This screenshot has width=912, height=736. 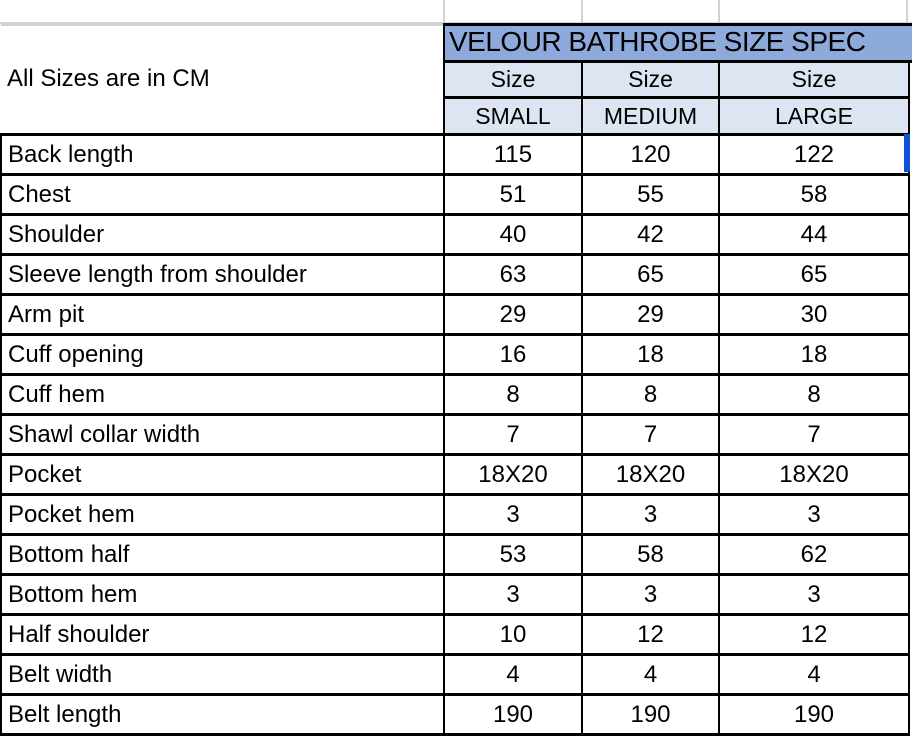 What do you see at coordinates (222, 674) in the screenshot?
I see `row-label-cell: Belt width` at bounding box center [222, 674].